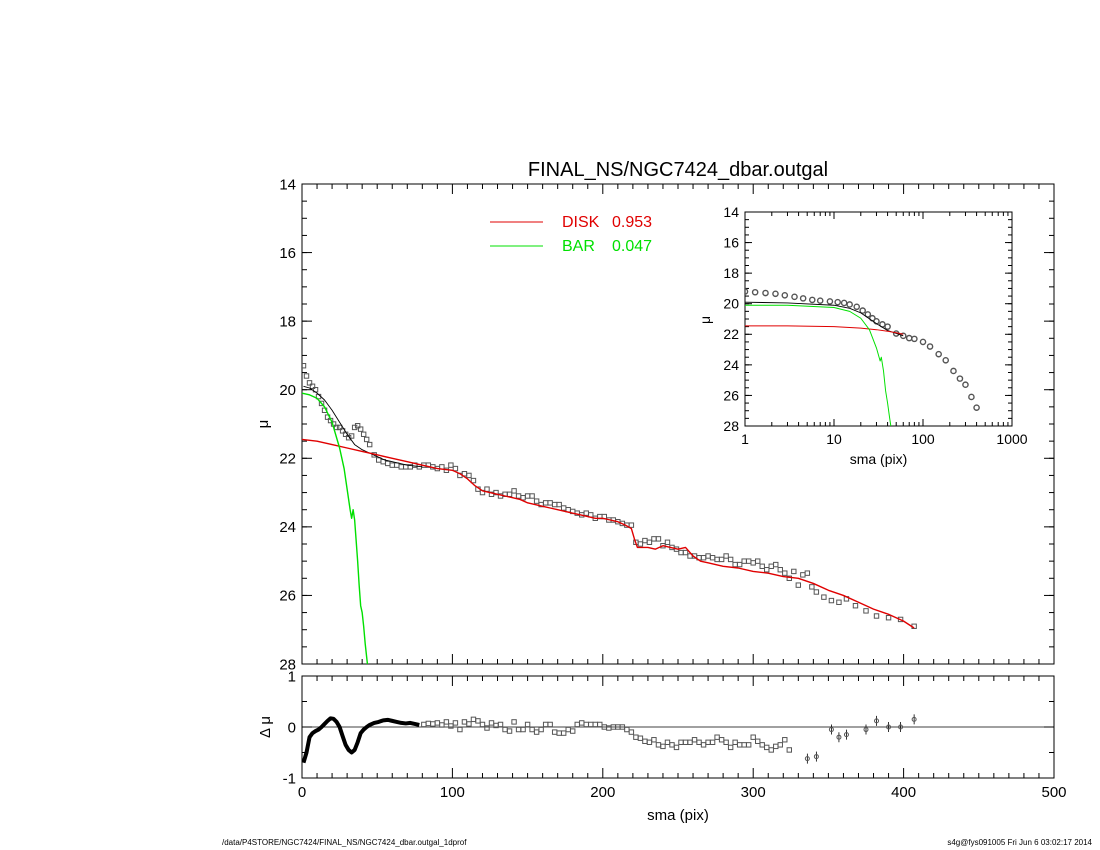 The width and height of the screenshot is (1100, 850). What do you see at coordinates (287, 664) in the screenshot?
I see `main-ytick-label: 28` at bounding box center [287, 664].